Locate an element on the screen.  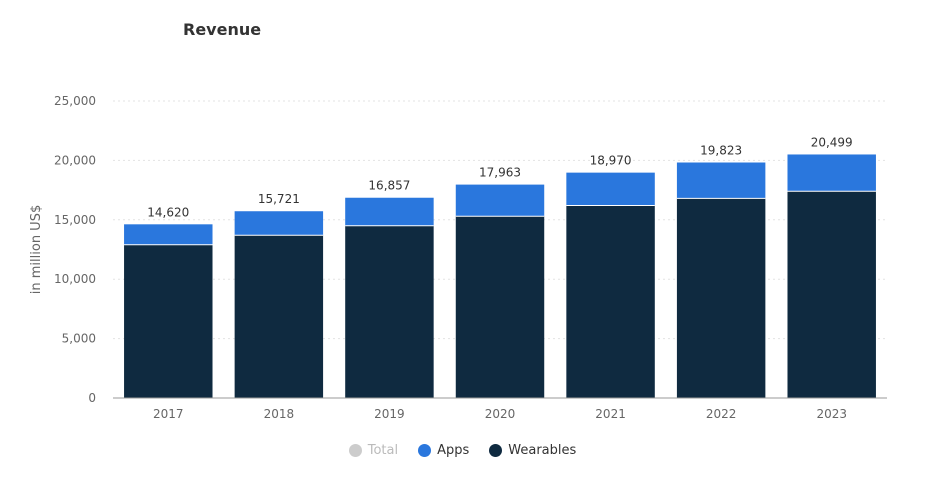
total-data-label: 16,857 is located at coordinates (389, 186).